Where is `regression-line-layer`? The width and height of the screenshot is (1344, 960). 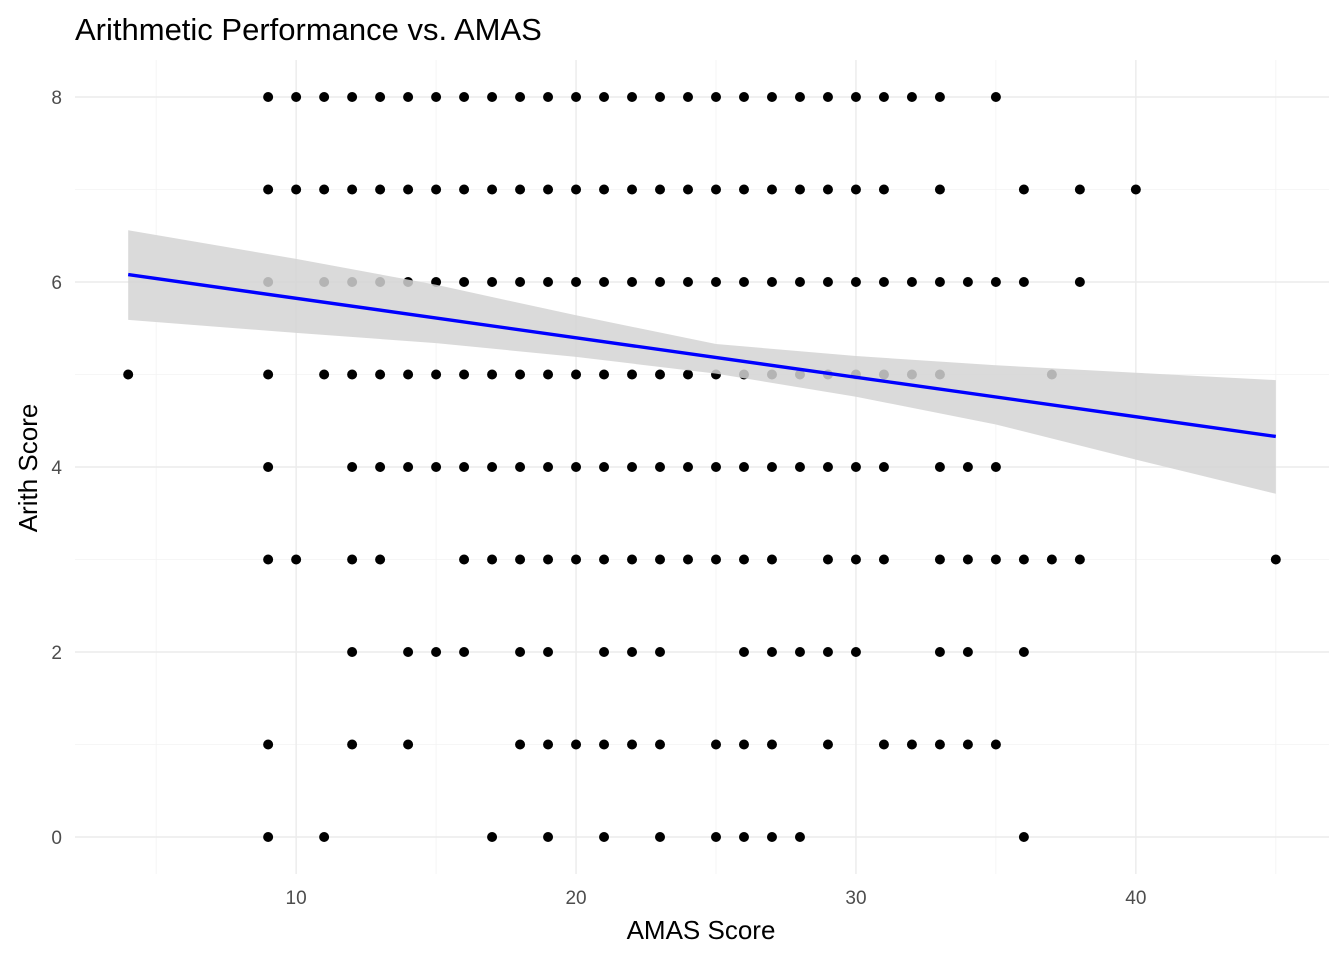 regression-line-layer is located at coordinates (702, 355).